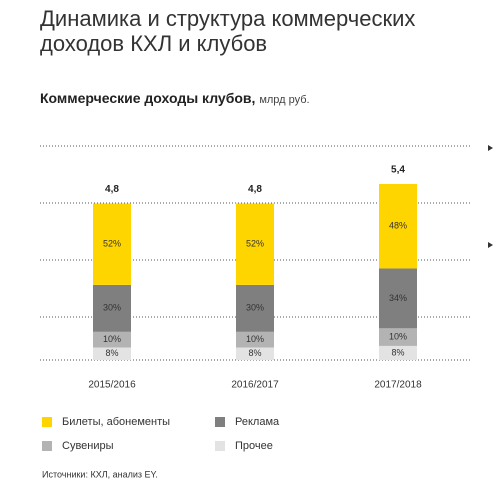 The image size is (493, 487). What do you see at coordinates (398, 385) in the screenshot?
I see `x-tick-label: 2017/2018` at bounding box center [398, 385].